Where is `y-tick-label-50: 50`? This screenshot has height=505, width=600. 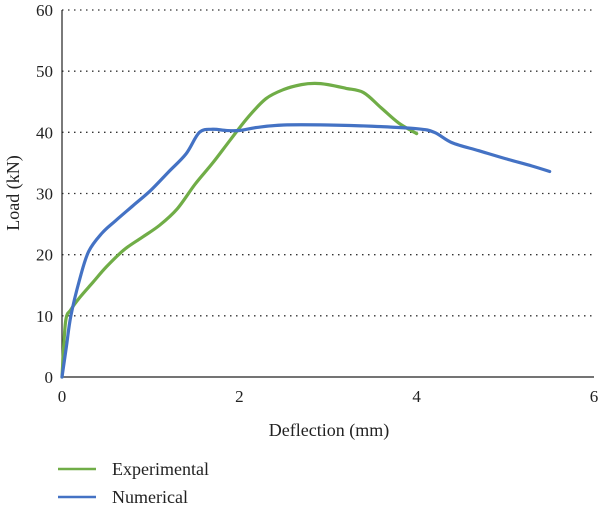
y-tick-label-50: 50 is located at coordinates (44, 71).